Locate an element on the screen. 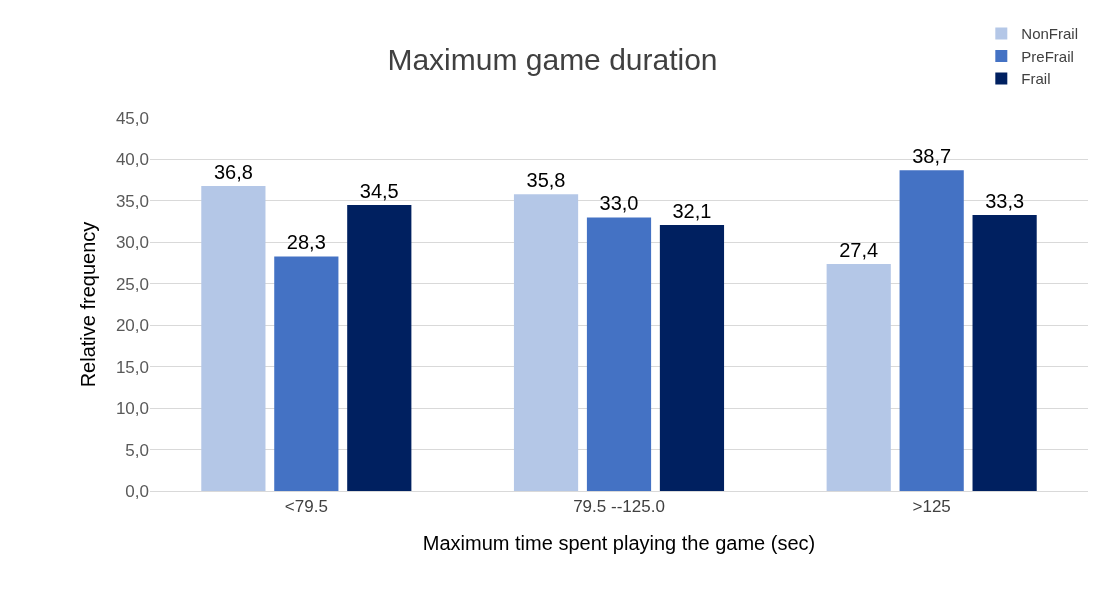 The image size is (1105, 598). data-label: 38,7 is located at coordinates (932, 156).